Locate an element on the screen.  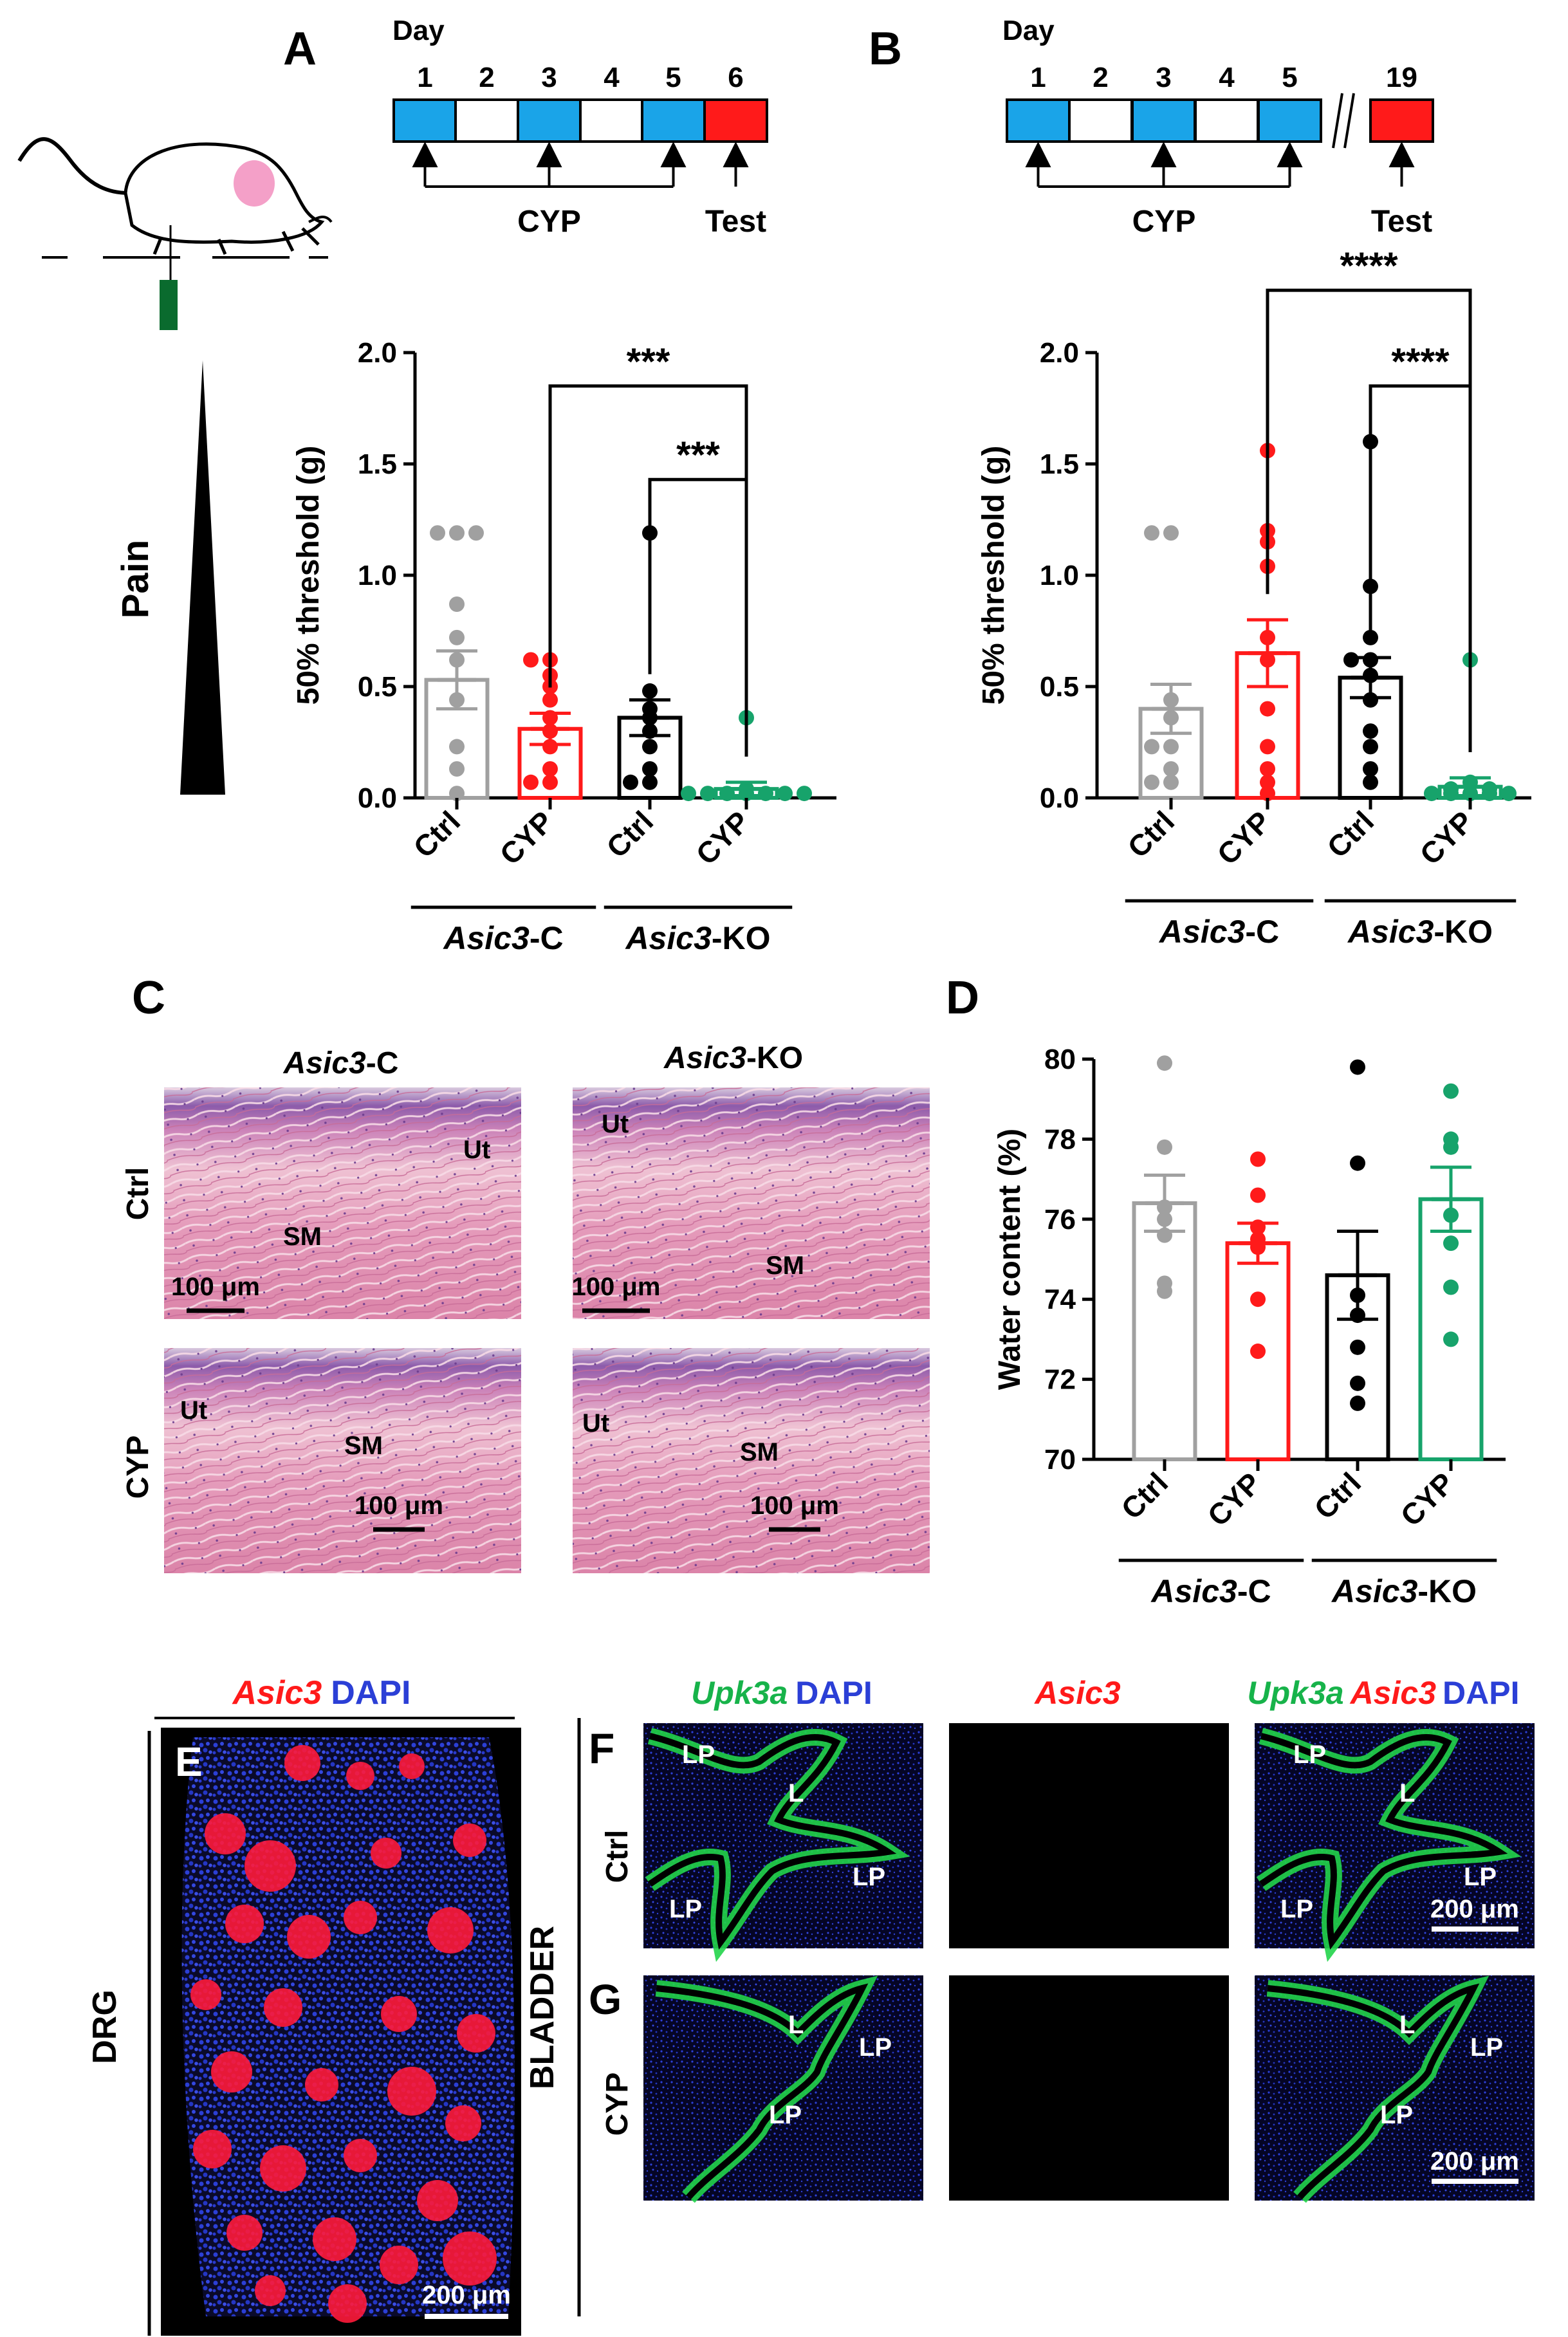
bladder-image-grid: LP L LP LP LP L LP LP 200 μm L LP LP L LP LP 200 μm is located at coordinates (1089, 1963).